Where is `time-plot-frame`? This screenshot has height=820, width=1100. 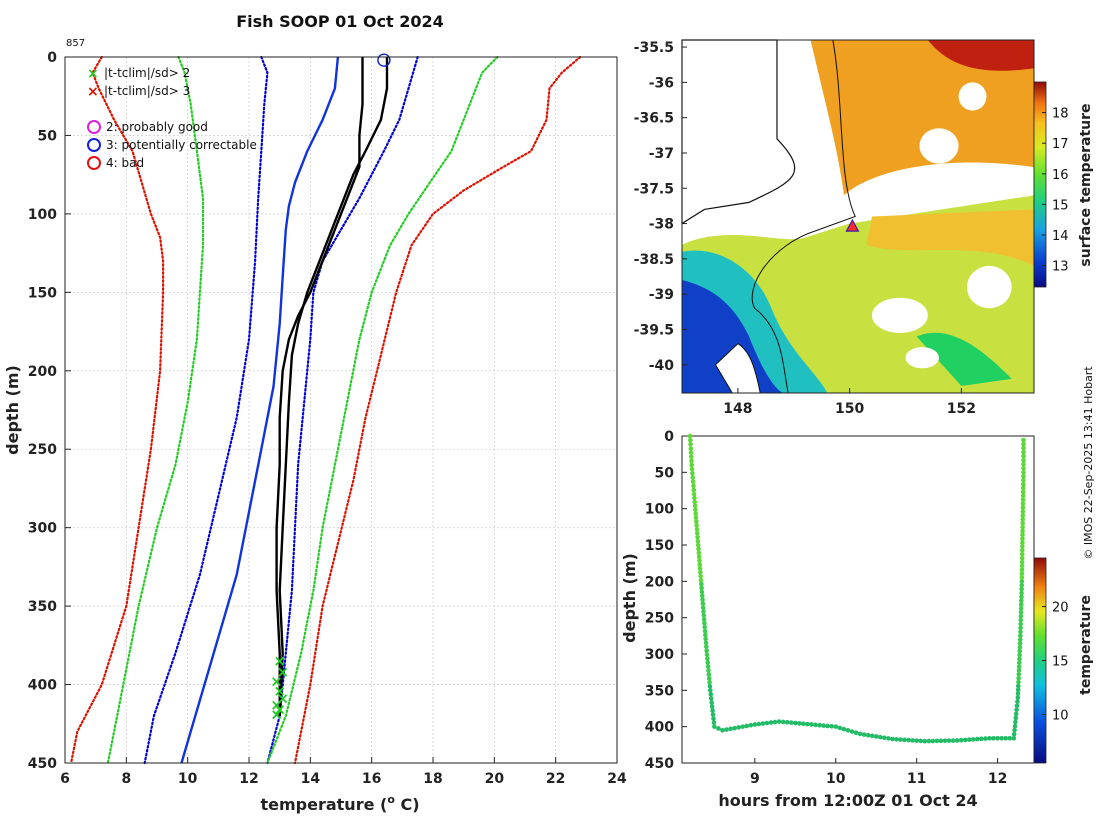
time-plot-frame is located at coordinates (858, 599).